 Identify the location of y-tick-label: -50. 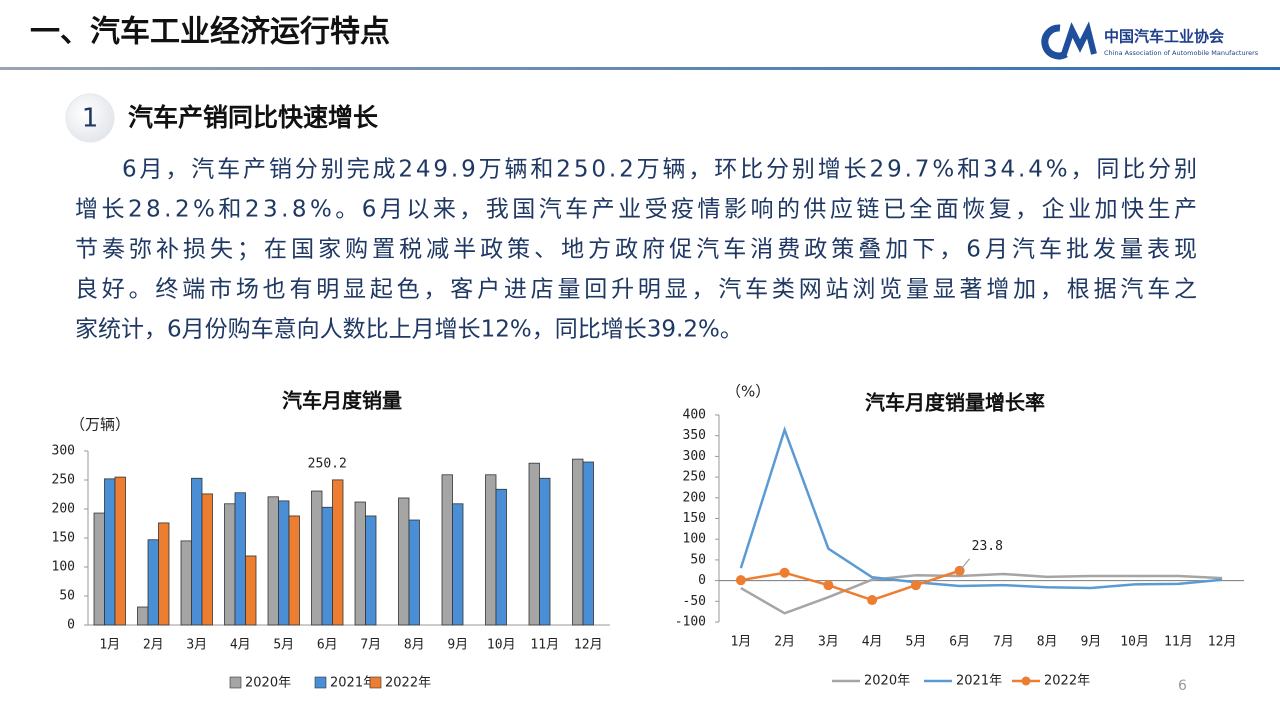
(694, 601).